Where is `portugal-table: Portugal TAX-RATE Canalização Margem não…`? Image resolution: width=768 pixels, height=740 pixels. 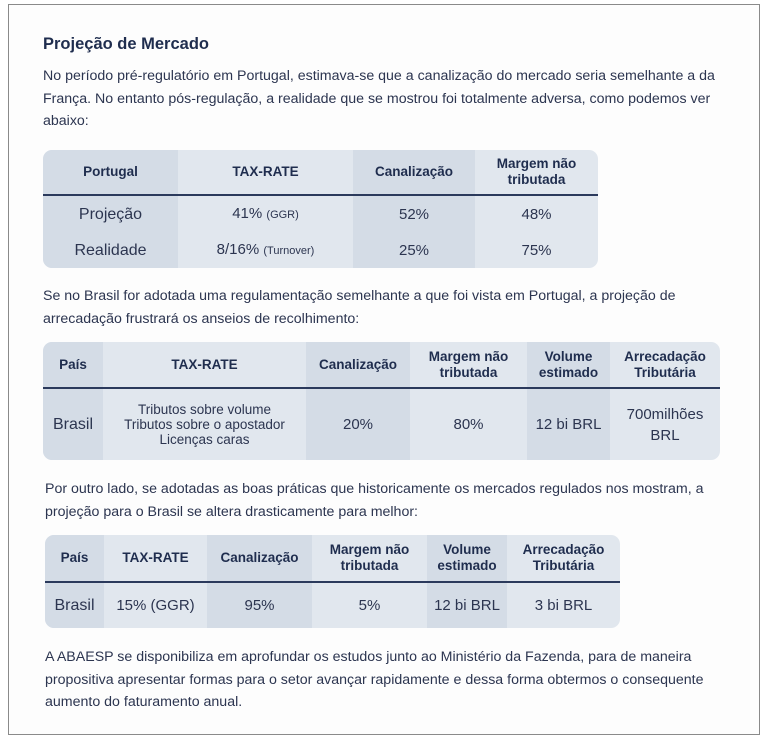
portugal-table: Portugal TAX-RATE Canalização Margem não… is located at coordinates (320, 209).